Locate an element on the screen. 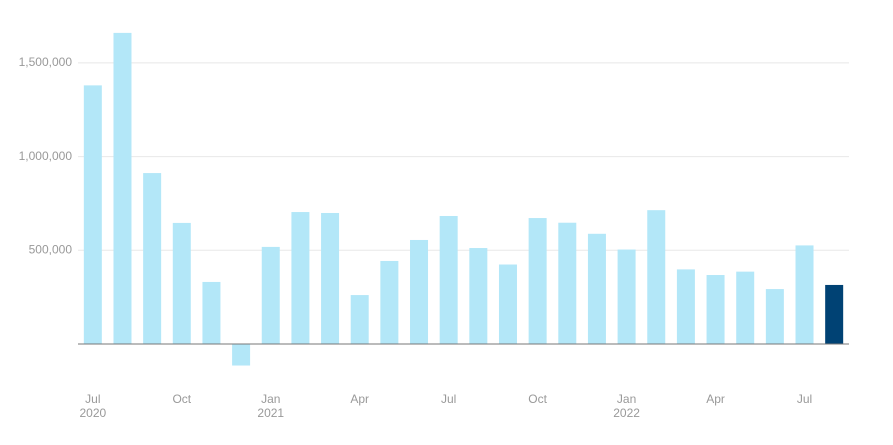 Image resolution: width=893 pixels, height=445 pixels. x-tick-label: 2022 is located at coordinates (626, 413).